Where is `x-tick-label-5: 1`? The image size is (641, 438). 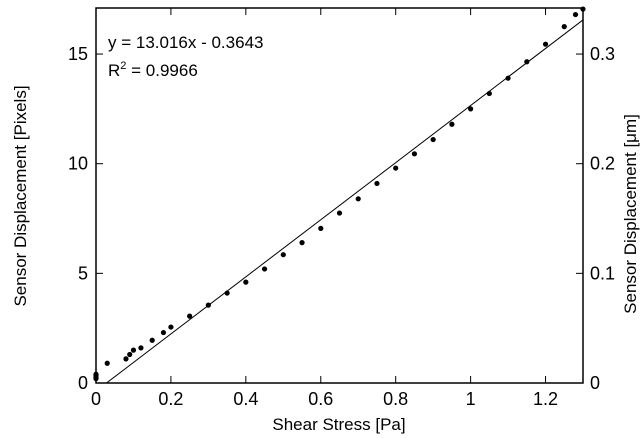
x-tick-label-5: 1 is located at coordinates (471, 399).